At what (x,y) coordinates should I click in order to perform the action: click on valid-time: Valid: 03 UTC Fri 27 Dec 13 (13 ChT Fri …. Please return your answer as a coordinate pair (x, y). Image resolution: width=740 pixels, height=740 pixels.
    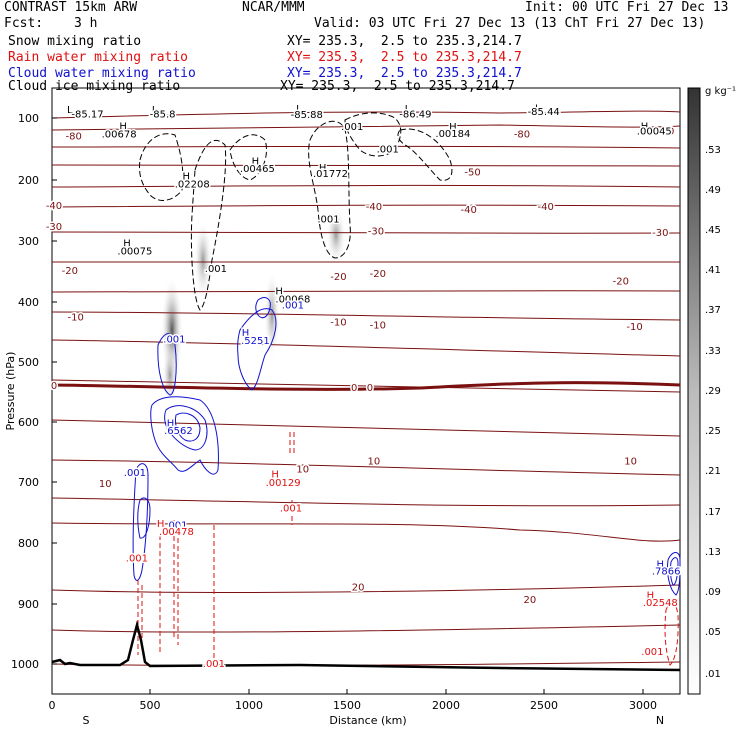
    Looking at the image, I should click on (510, 23).